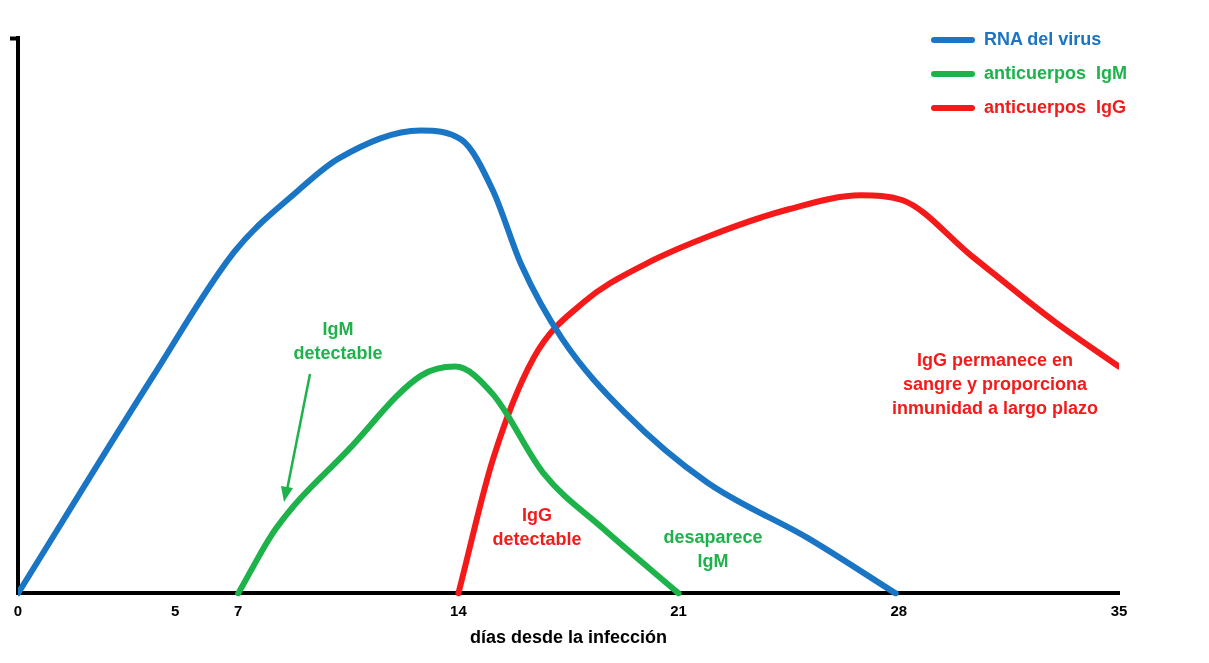 The width and height of the screenshot is (1209, 663). Describe the element at coordinates (238, 610) in the screenshot. I see `x-tick-label: 7` at that location.